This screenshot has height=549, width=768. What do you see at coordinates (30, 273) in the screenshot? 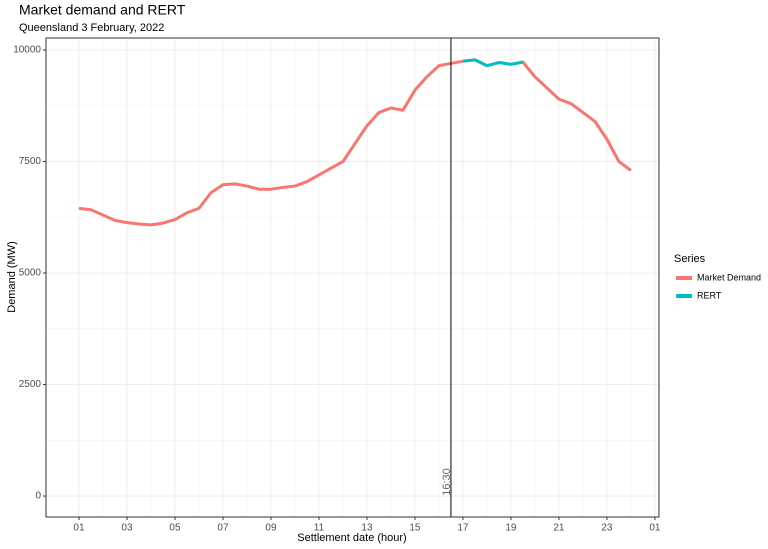
I see `y-tick-label: 5000` at bounding box center [30, 273].